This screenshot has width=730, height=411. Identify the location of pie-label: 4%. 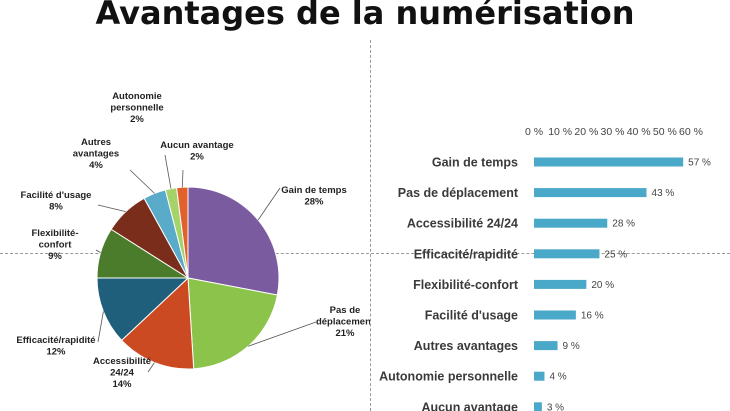
(96, 165).